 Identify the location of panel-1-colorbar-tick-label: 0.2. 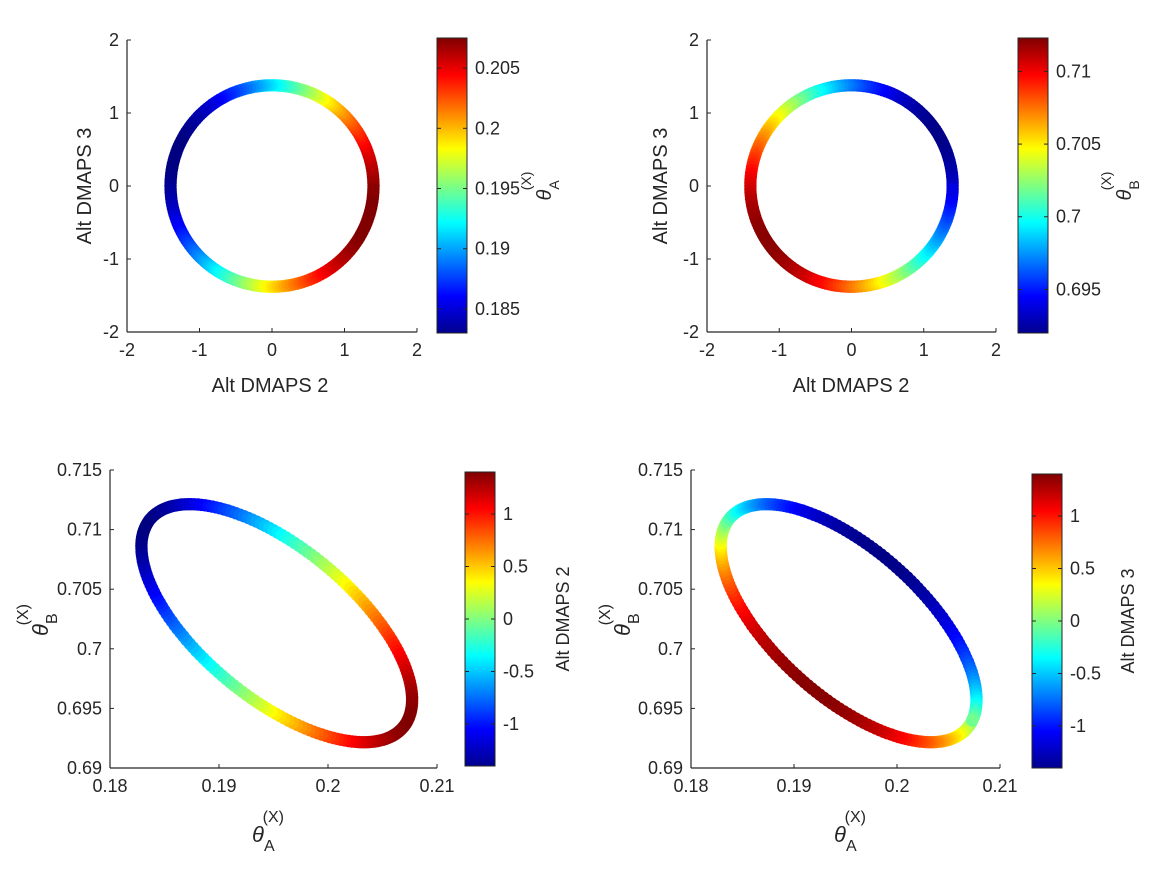
(487, 128).